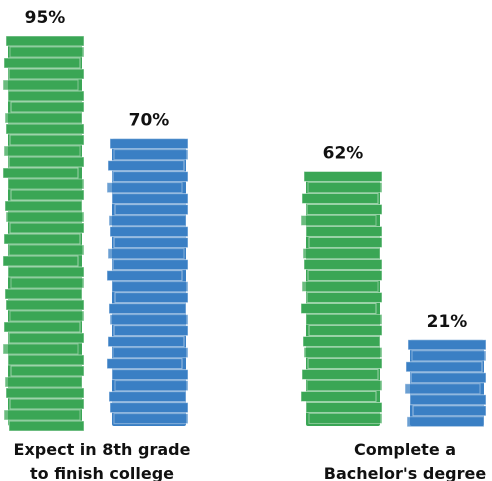 This screenshot has width=492, height=481. What do you see at coordinates (45, 18) in the screenshot?
I see `value-label: 95%` at bounding box center [45, 18].